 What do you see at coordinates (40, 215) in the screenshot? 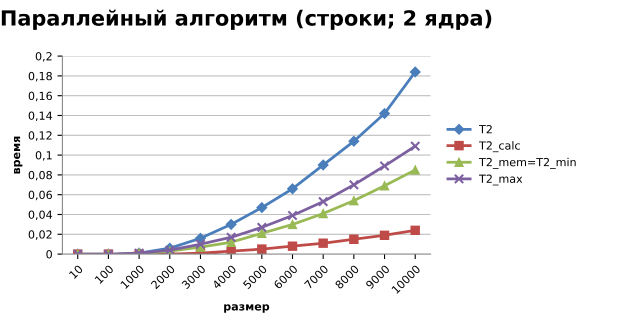
I see `y-tick-label: 0,04` at bounding box center [40, 215].